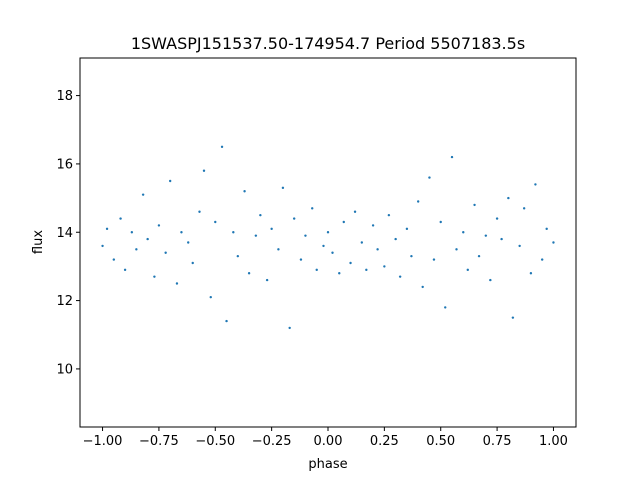  Describe the element at coordinates (64, 233) in the screenshot. I see `y-tick-label: 14` at that location.